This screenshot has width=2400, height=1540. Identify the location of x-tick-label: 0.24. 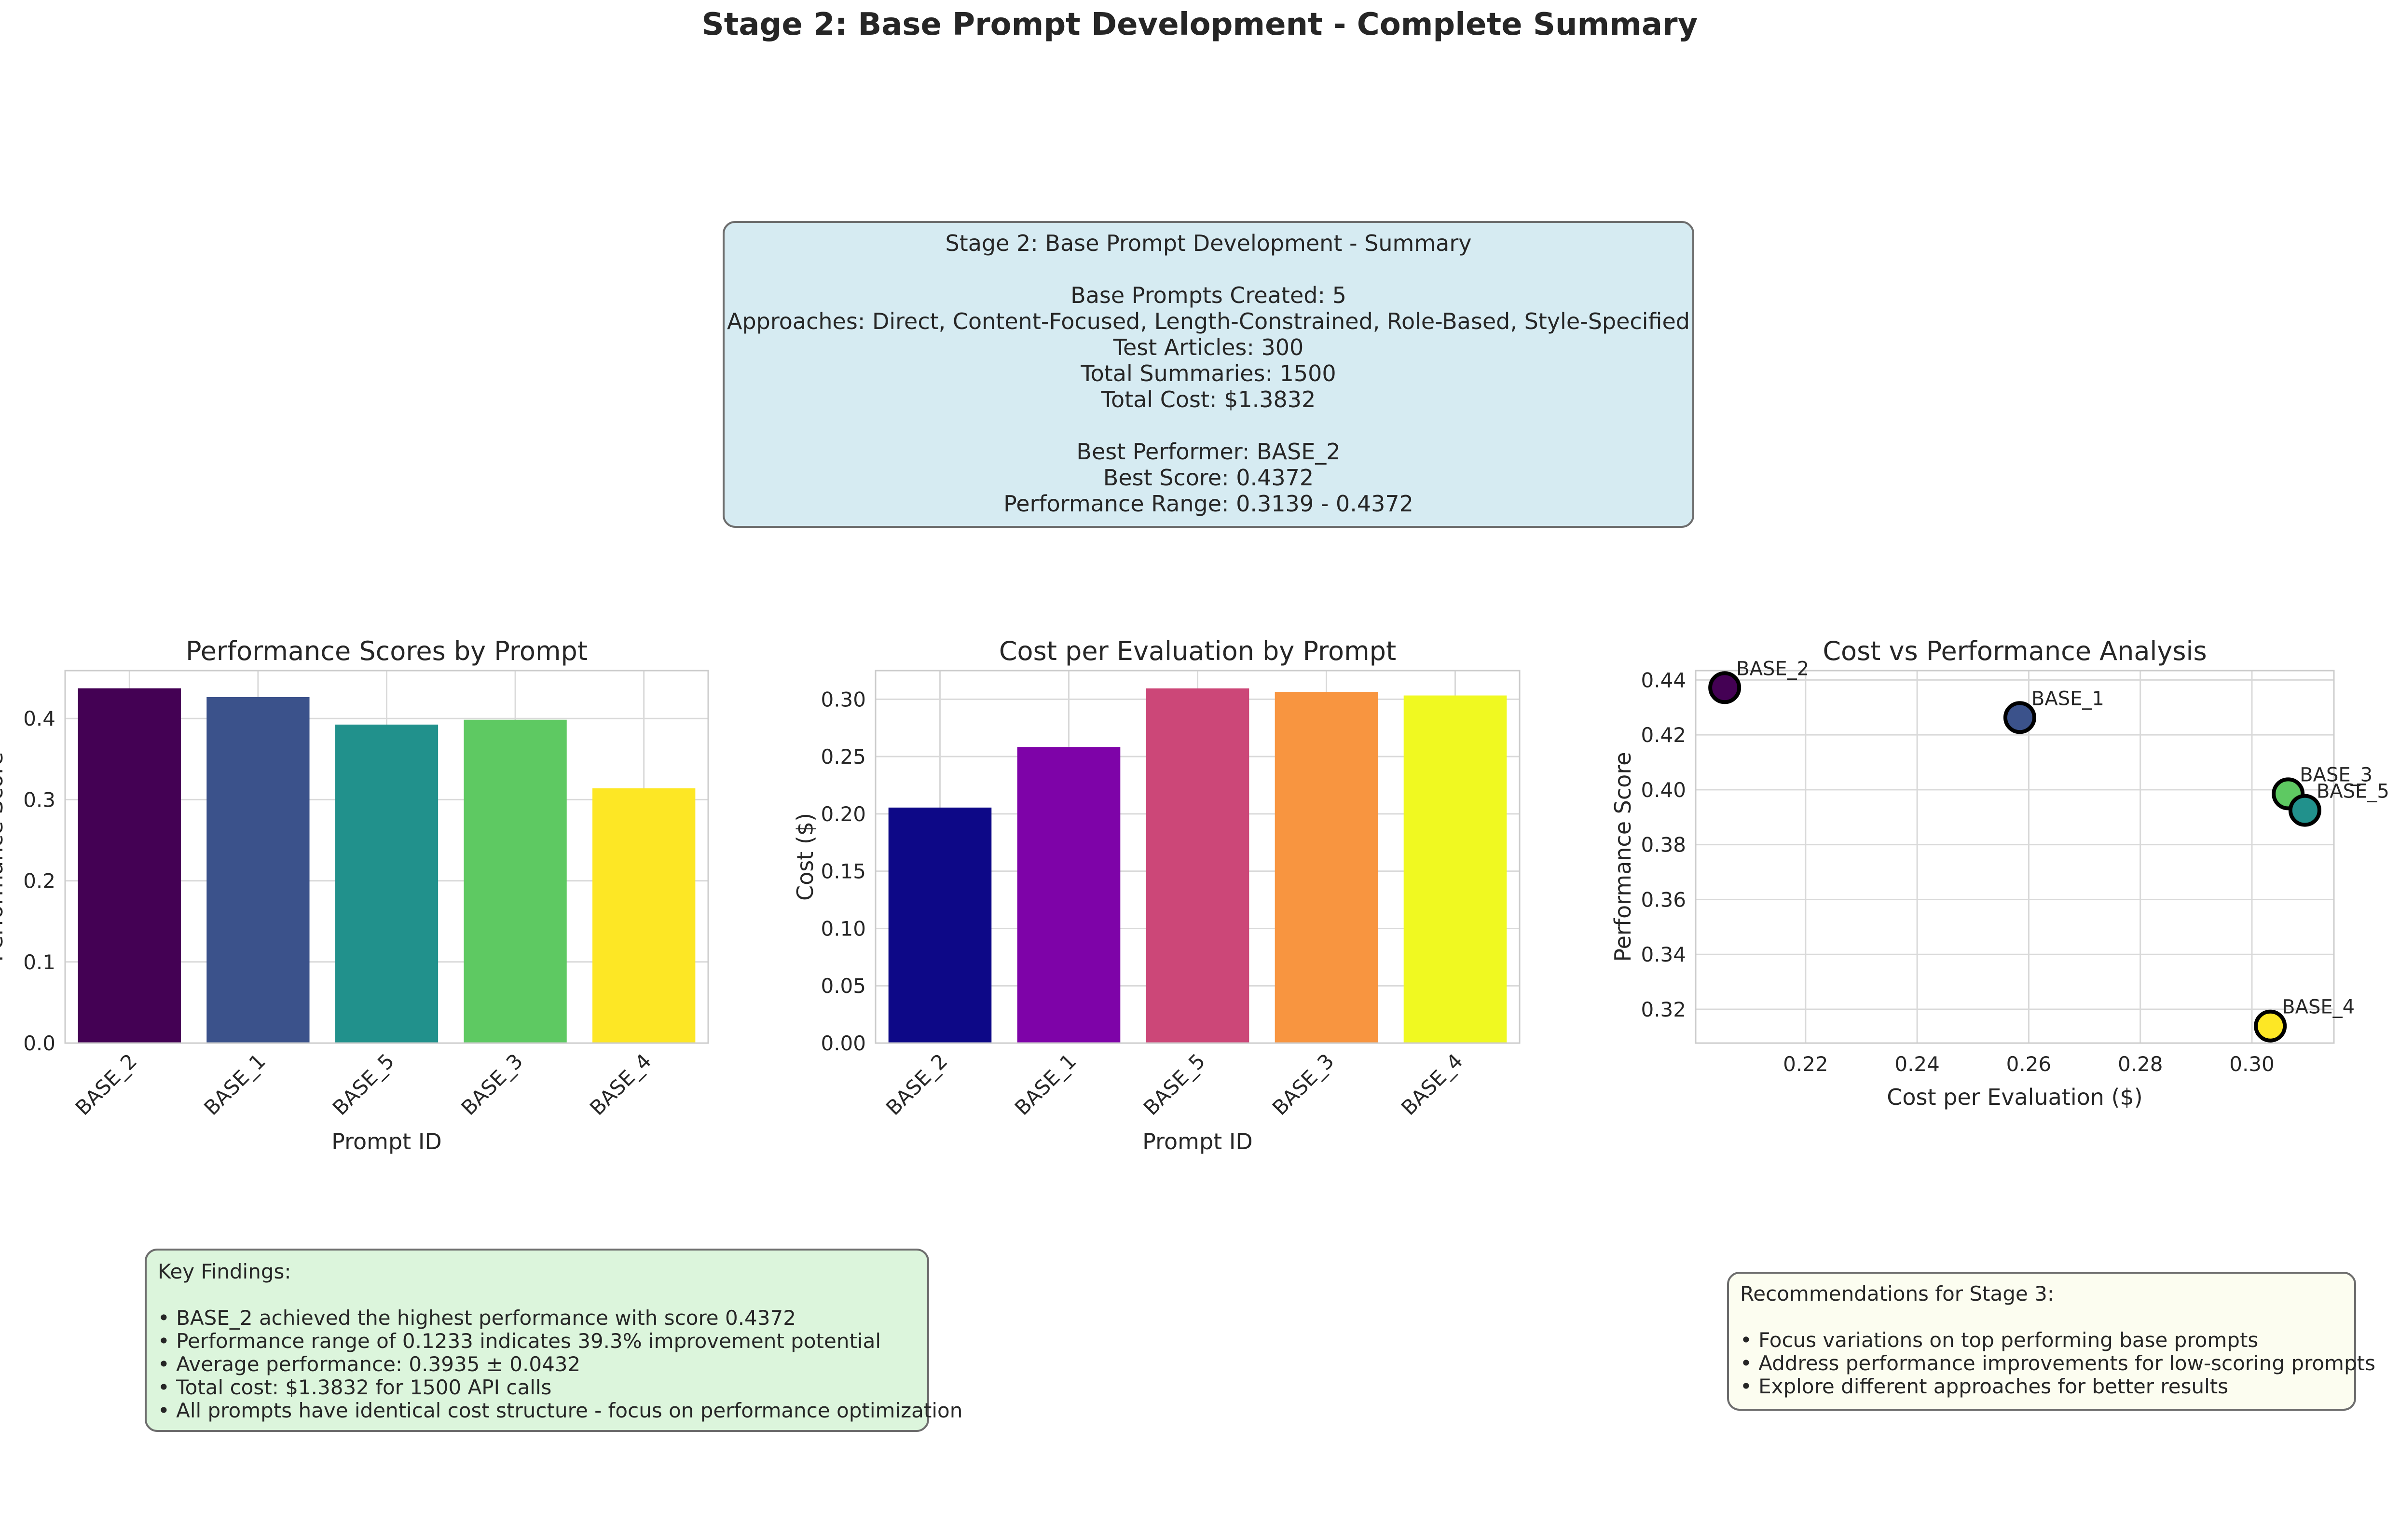
(1917, 1064).